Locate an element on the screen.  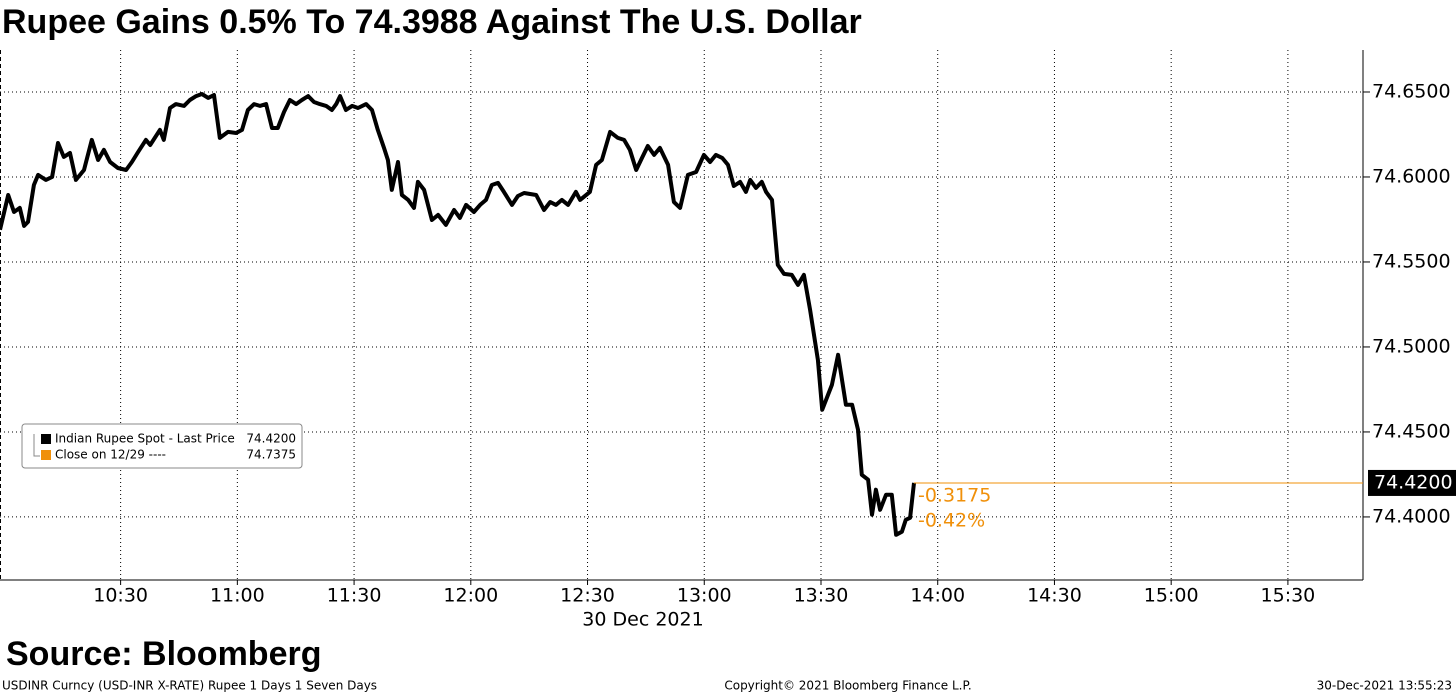
x-tick-label: 14:30 is located at coordinates (1054, 596).